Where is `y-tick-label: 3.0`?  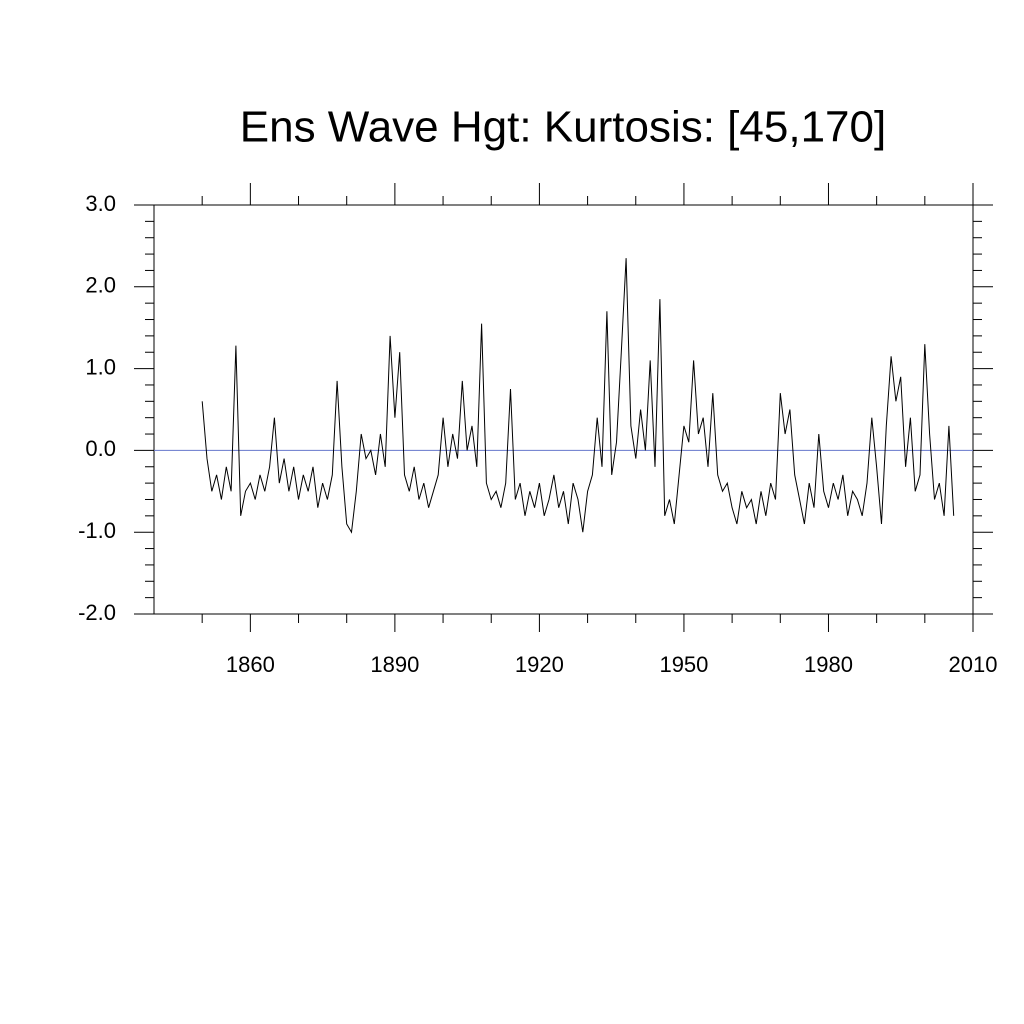
y-tick-label: 3.0 is located at coordinates (100, 203).